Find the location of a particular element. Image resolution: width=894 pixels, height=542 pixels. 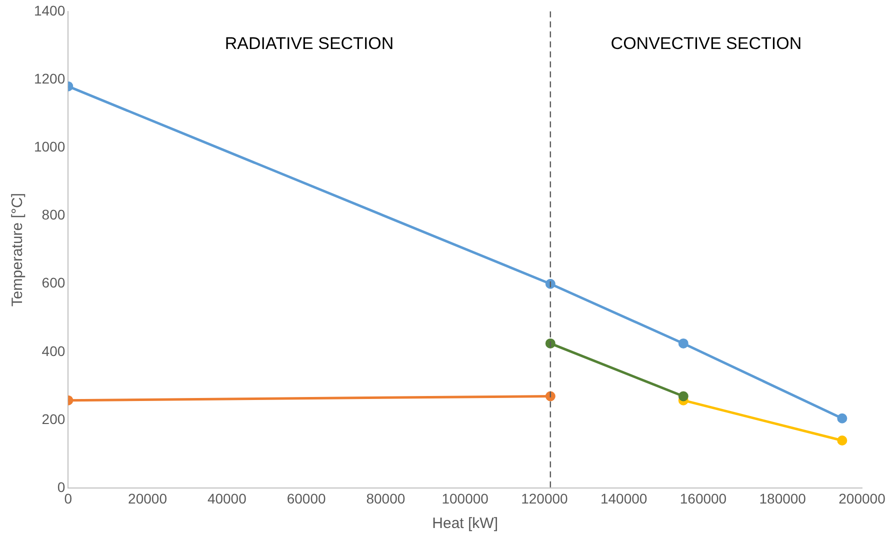

x-tick-label: 60000 is located at coordinates (306, 498).